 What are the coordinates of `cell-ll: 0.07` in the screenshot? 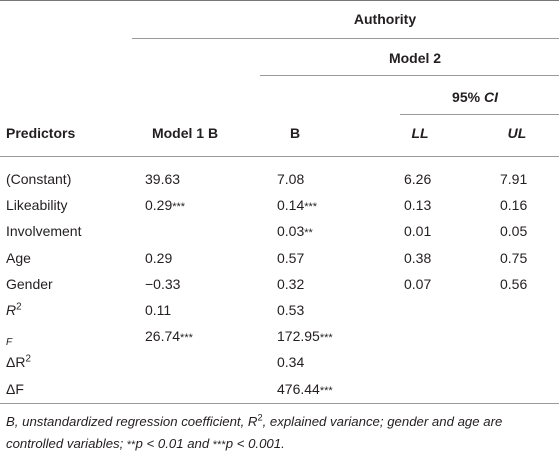 It's located at (418, 283).